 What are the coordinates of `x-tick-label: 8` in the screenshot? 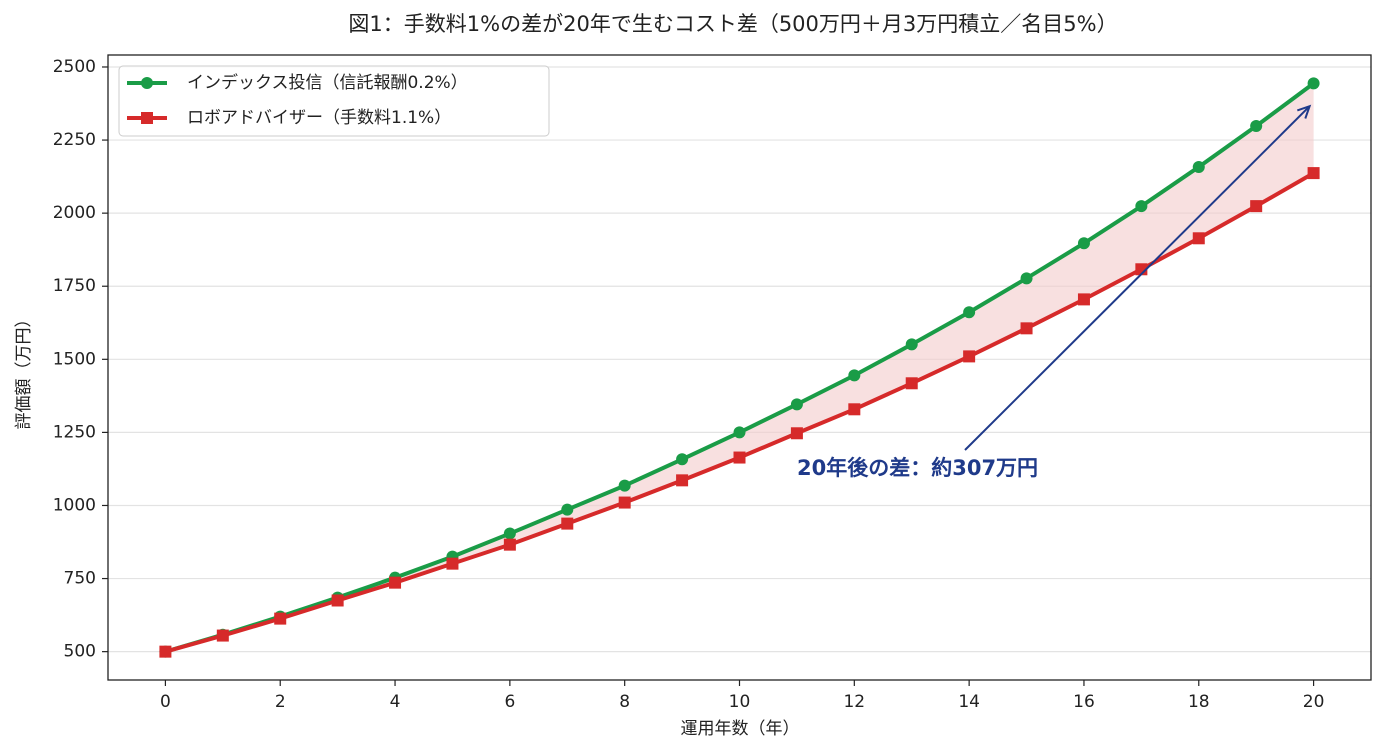 It's located at (624, 702).